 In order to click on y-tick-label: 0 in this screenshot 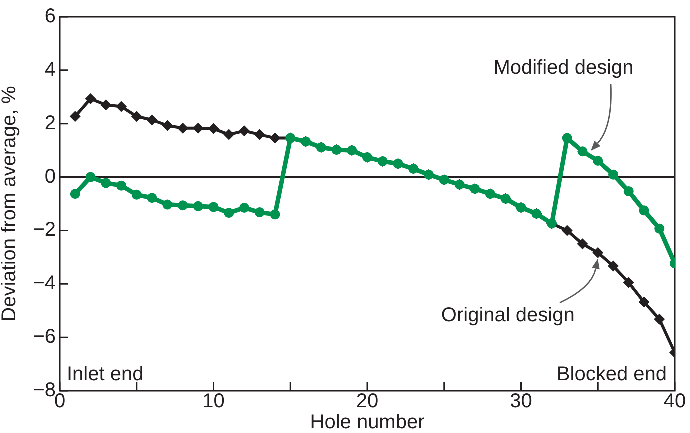, I will do `click(50, 177)`.